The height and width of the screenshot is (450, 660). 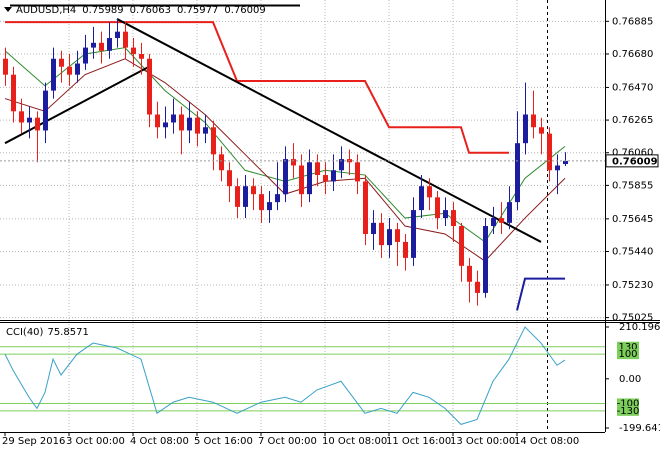 What do you see at coordinates (628, 411) in the screenshot?
I see `level-label: -130` at bounding box center [628, 411].